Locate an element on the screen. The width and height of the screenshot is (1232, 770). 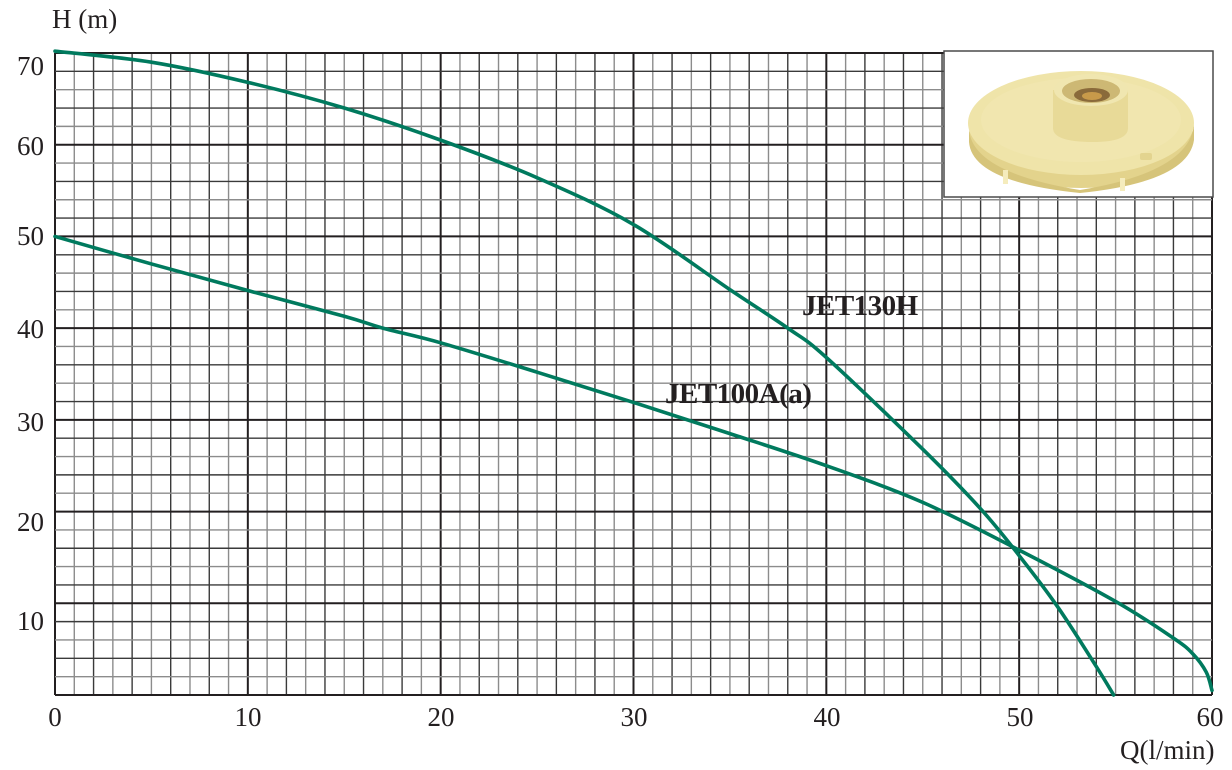
x-tick-60: 60 is located at coordinates (1210, 717).